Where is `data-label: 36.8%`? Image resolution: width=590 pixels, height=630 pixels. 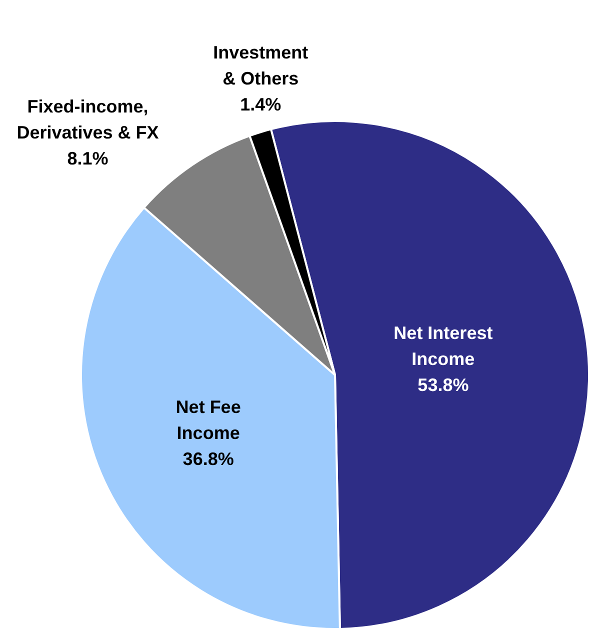
data-label: 36.8% is located at coordinates (208, 458).